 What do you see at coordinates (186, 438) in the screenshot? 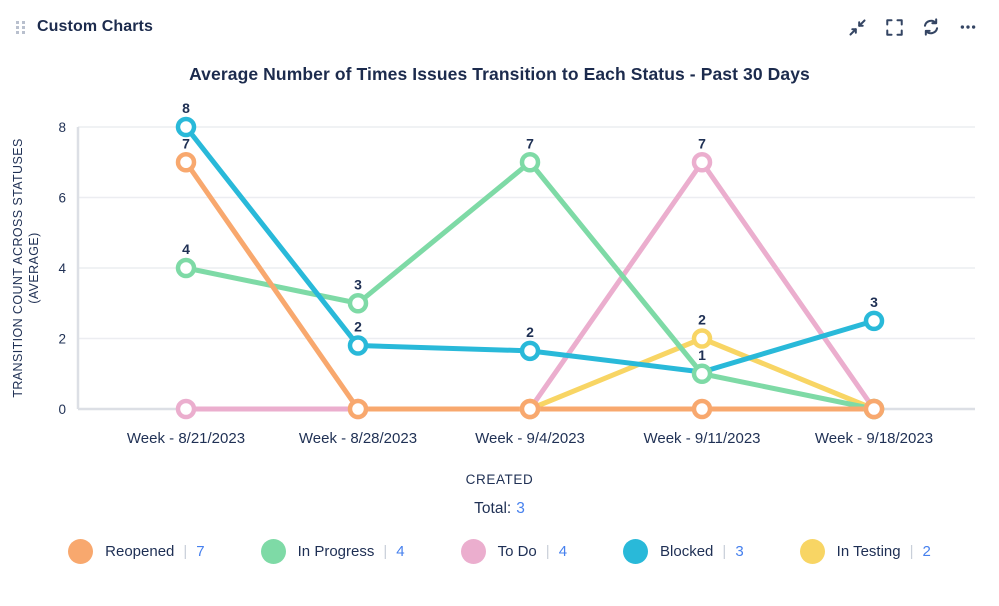
I see `x-tick-label: Week - 8/21/2023` at bounding box center [186, 438].